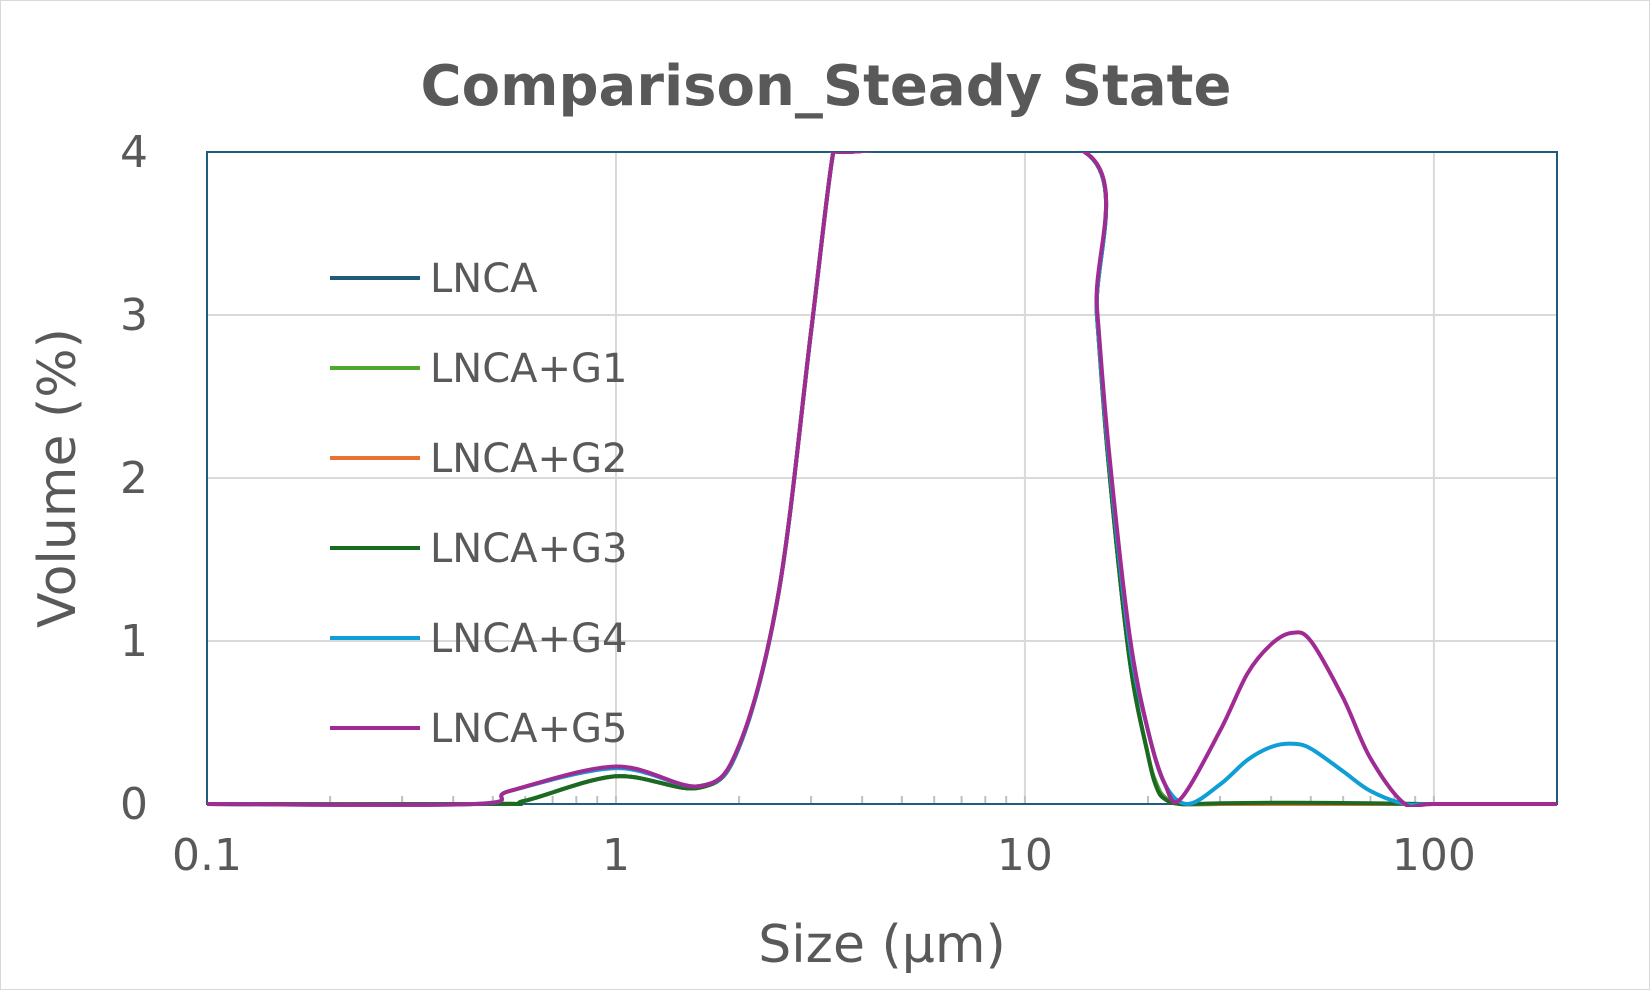 The width and height of the screenshot is (1652, 992). I want to click on y-tick-labels: 0 1 2 3 4, so click(134, 478).